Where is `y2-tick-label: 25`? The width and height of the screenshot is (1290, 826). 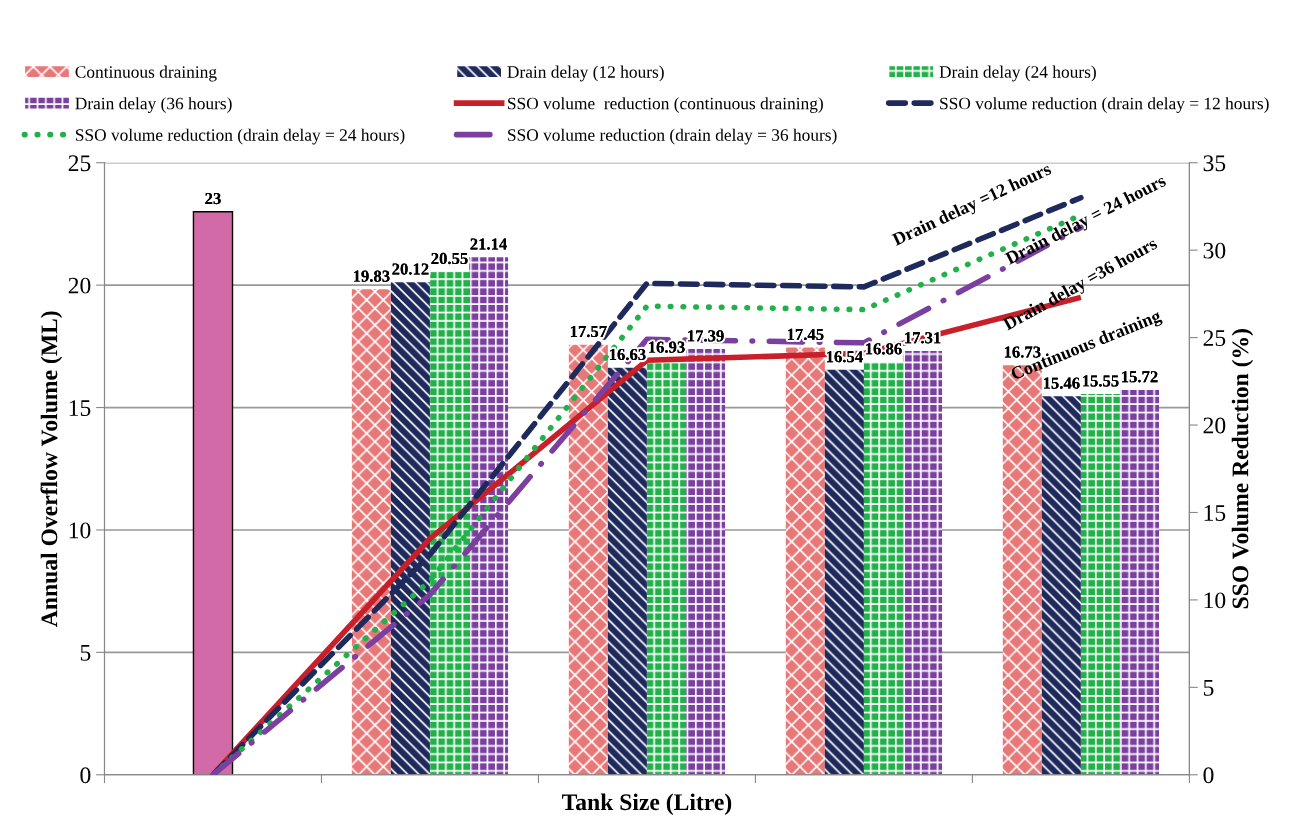
y2-tick-label: 25 is located at coordinates (1214, 338).